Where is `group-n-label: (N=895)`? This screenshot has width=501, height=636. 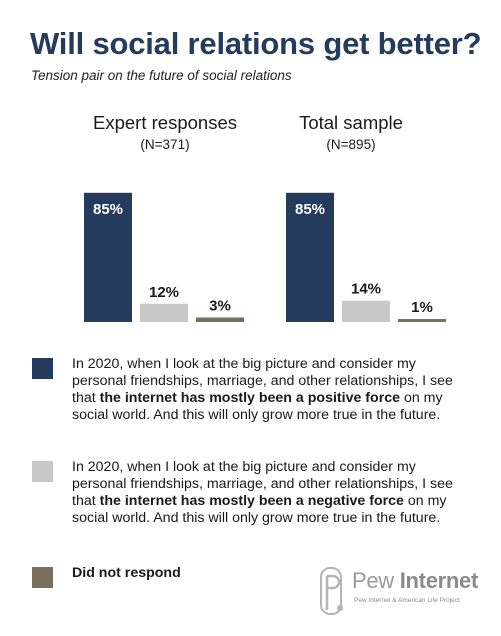
group-n-label: (N=895) is located at coordinates (350, 144).